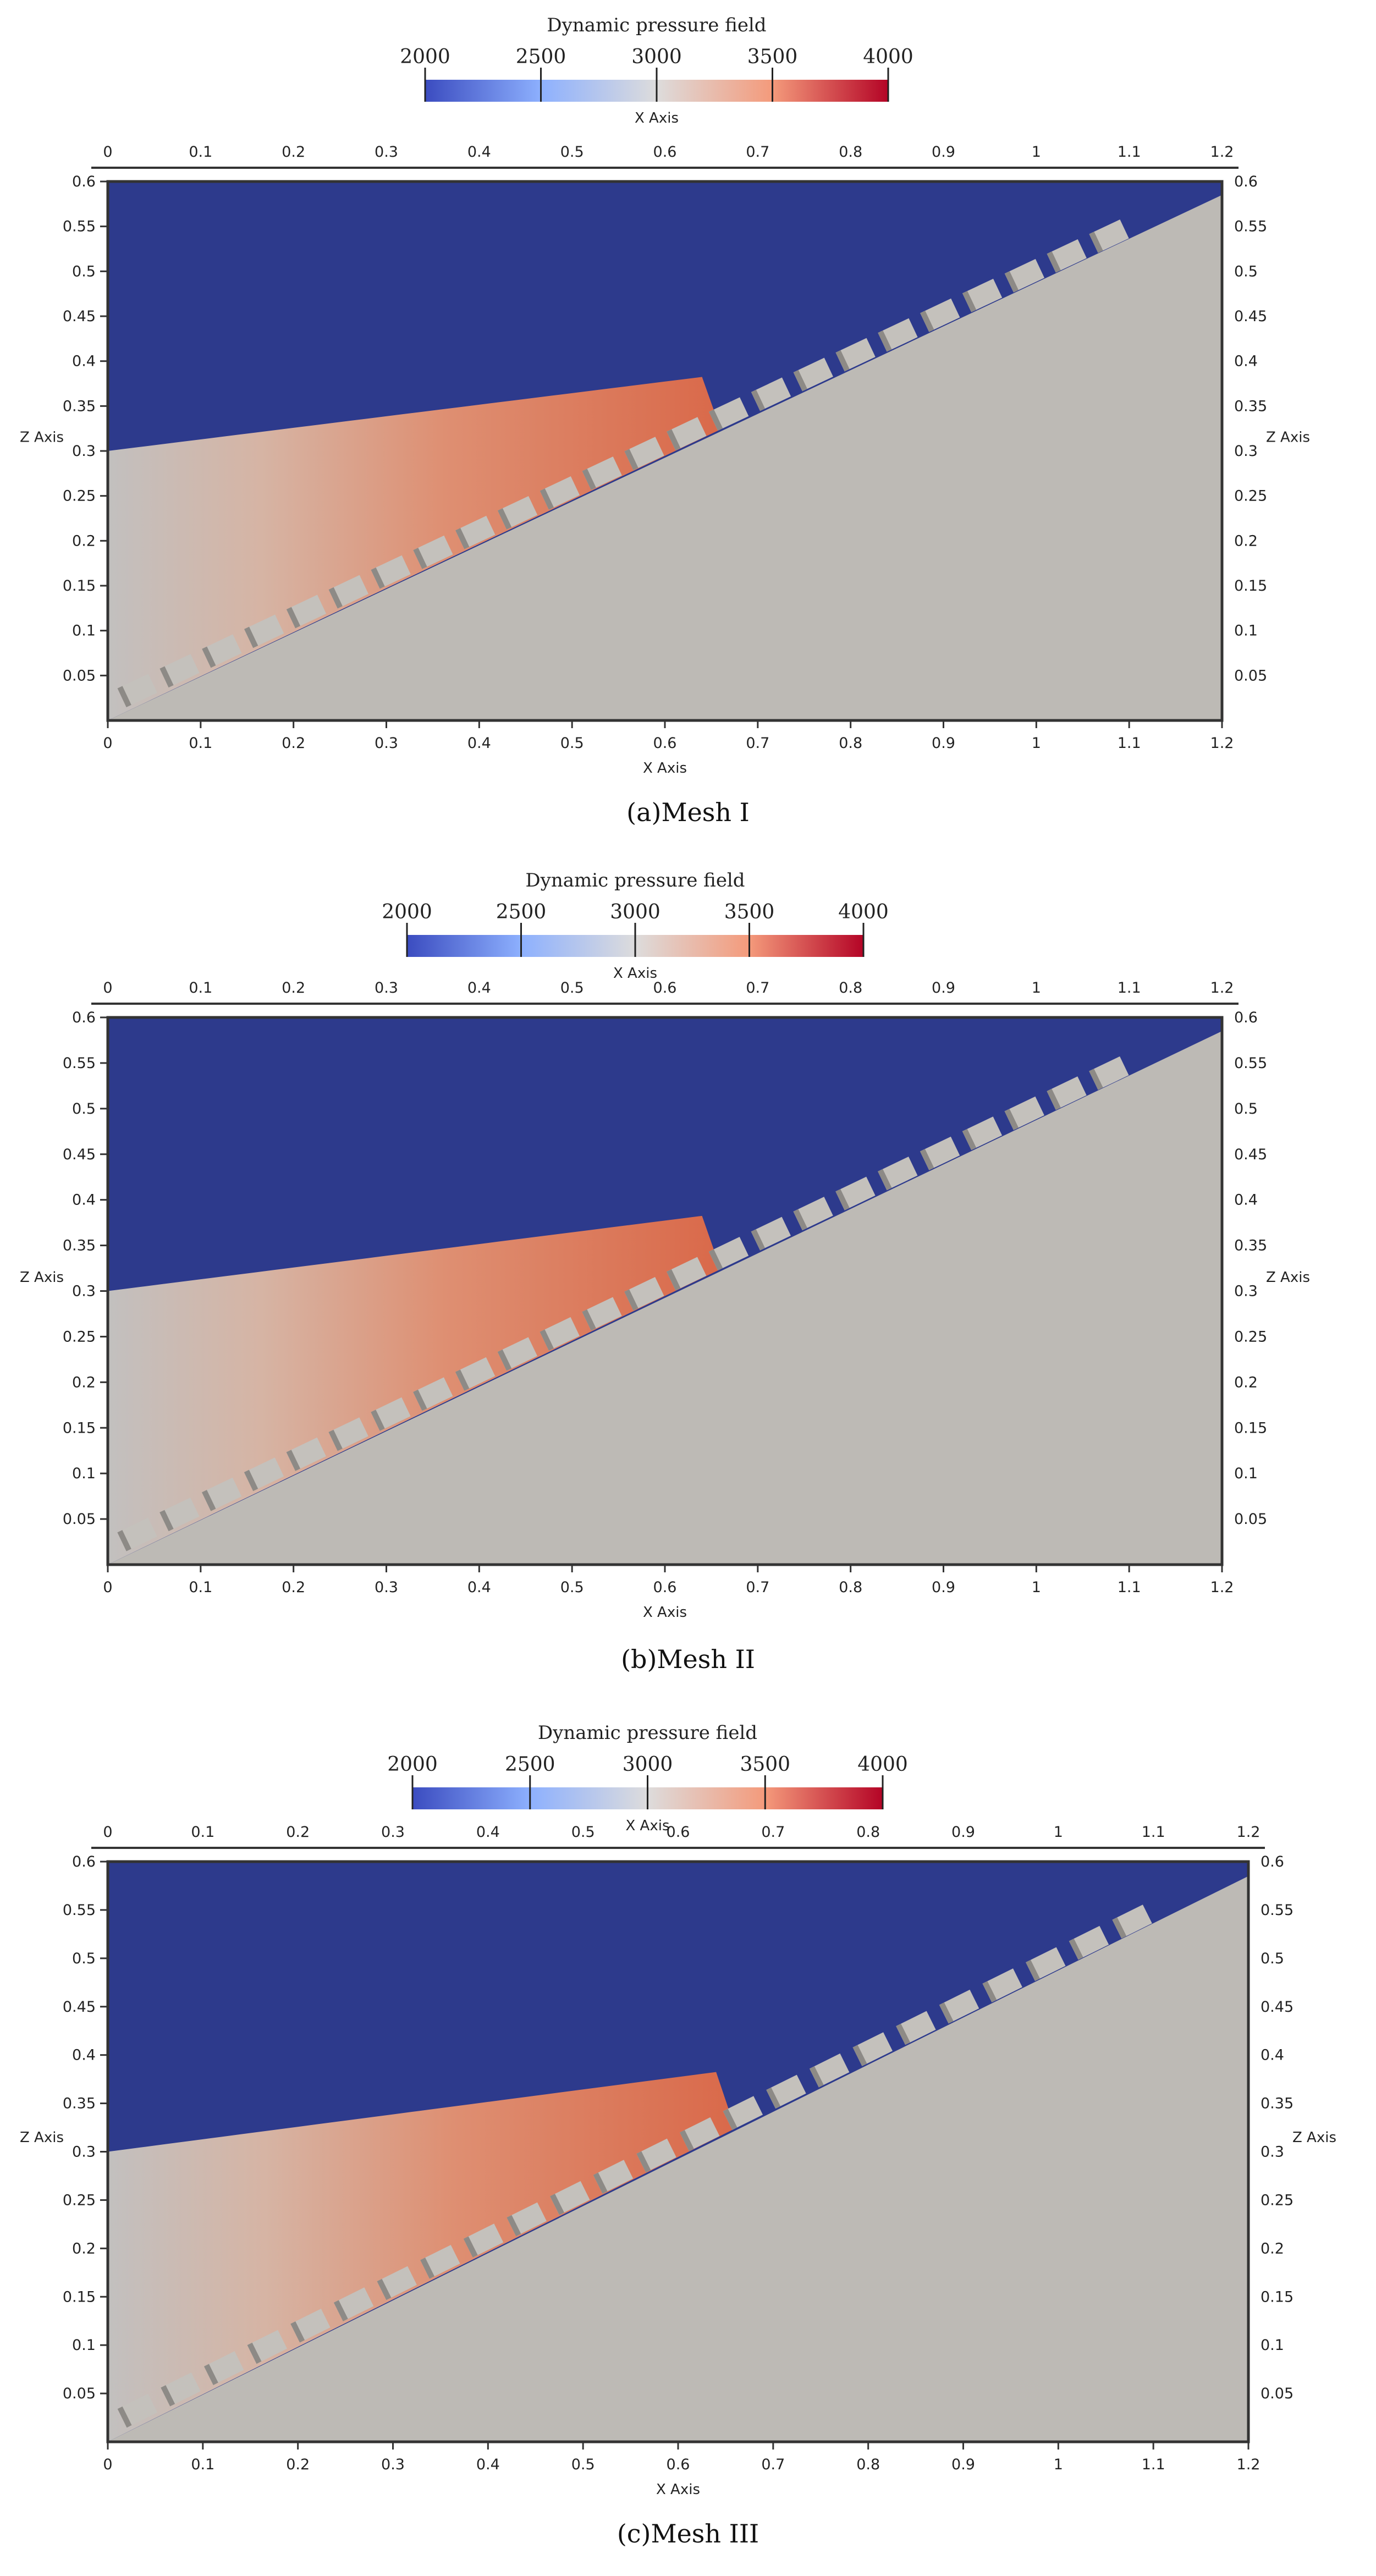 Image resolution: width=1376 pixels, height=2576 pixels. Describe the element at coordinates (1250, 316) in the screenshot. I see `z-tick-label-right: 0.45` at that location.